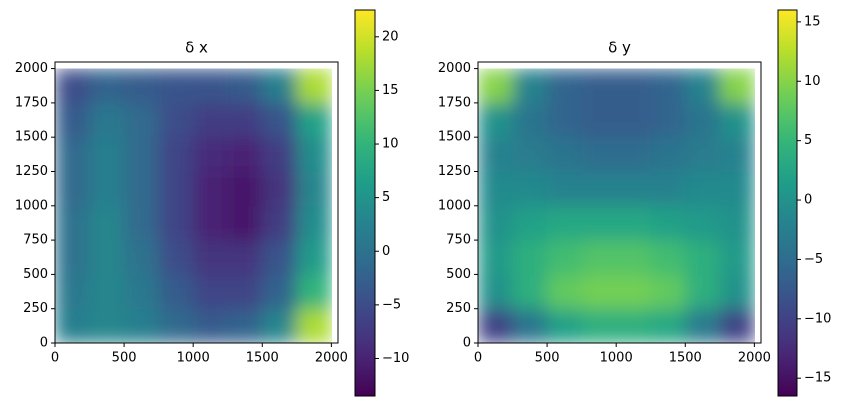 The width and height of the screenshot is (846, 409). Describe the element at coordinates (390, 36) in the screenshot. I see `colorbar-tick-label: 20` at that location.